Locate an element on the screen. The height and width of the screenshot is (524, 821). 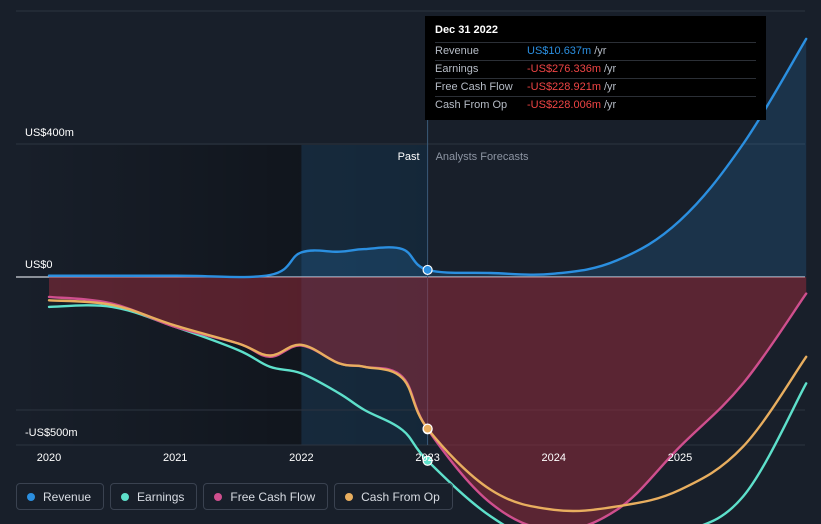
x-tick-label: 2022 is located at coordinates (301, 458).